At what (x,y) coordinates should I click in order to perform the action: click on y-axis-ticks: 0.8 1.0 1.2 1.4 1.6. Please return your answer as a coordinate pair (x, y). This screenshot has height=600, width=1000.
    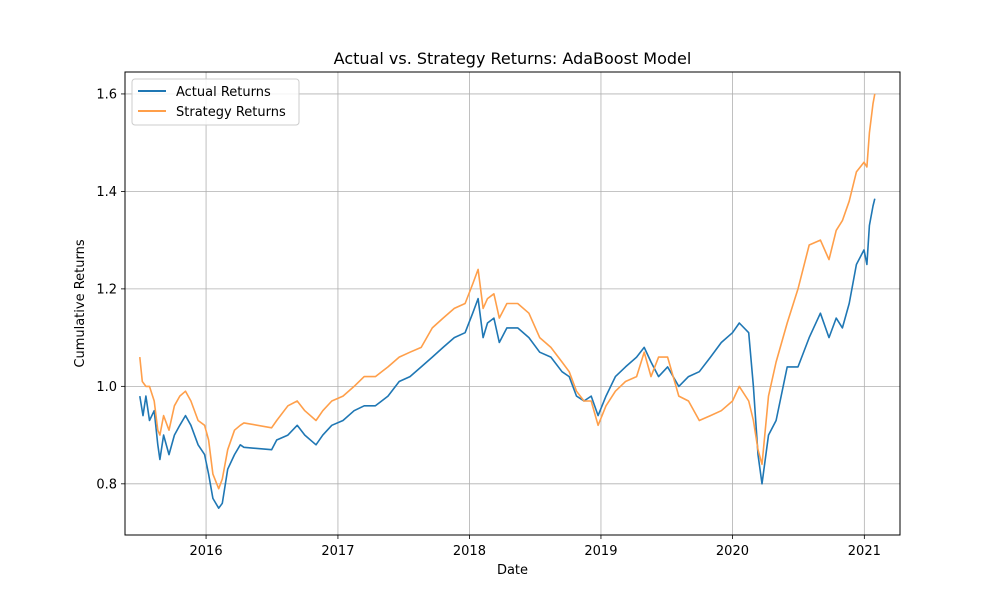
    Looking at the image, I should click on (110, 289).